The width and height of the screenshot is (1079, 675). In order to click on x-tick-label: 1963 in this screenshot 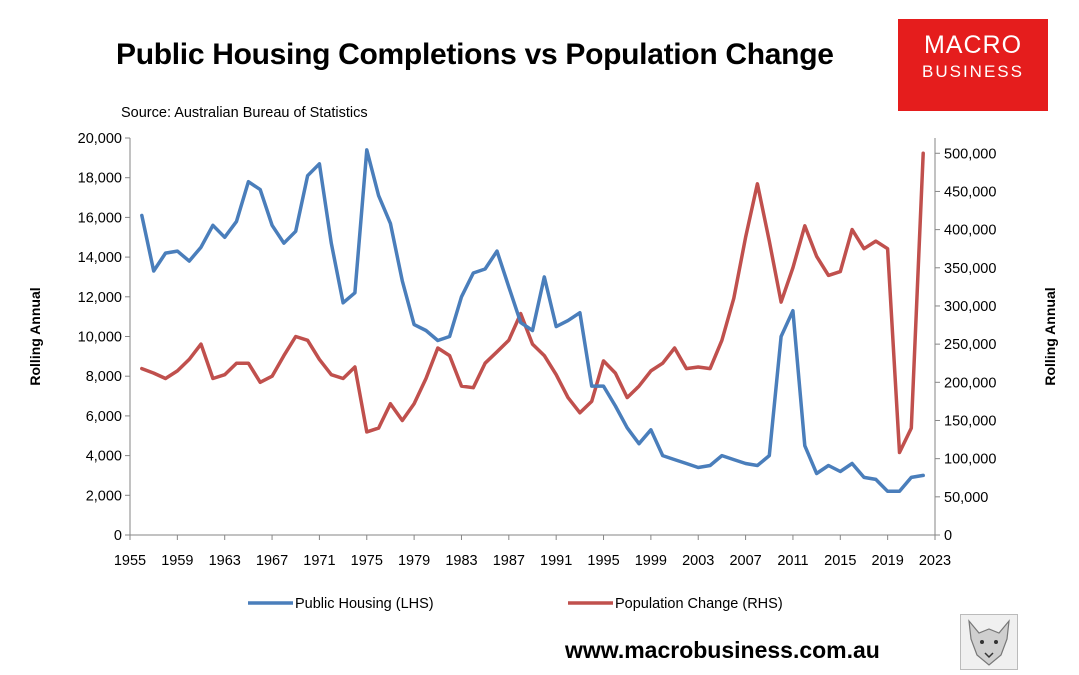, I will do `click(225, 561)`.